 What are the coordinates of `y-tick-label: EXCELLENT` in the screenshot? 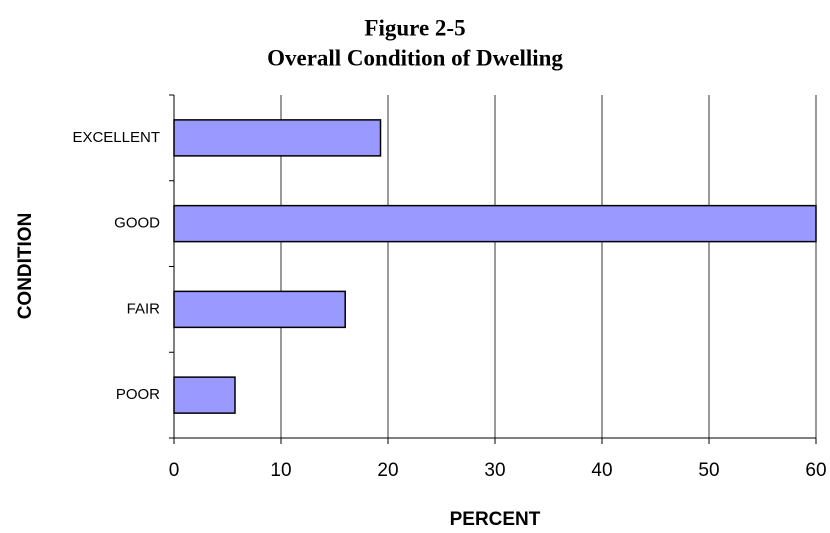 It's located at (116, 137).